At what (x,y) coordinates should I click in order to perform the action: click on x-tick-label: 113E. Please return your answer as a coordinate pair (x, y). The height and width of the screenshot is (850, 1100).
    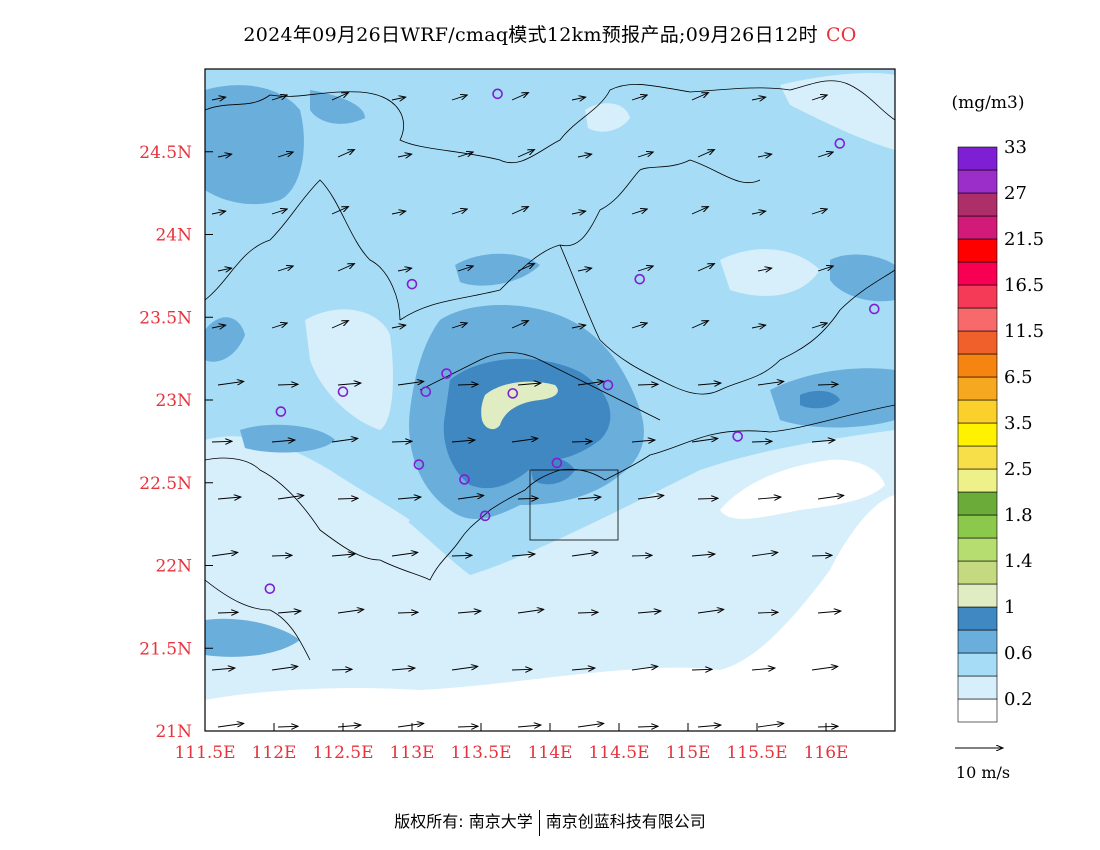
    Looking at the image, I should click on (412, 753).